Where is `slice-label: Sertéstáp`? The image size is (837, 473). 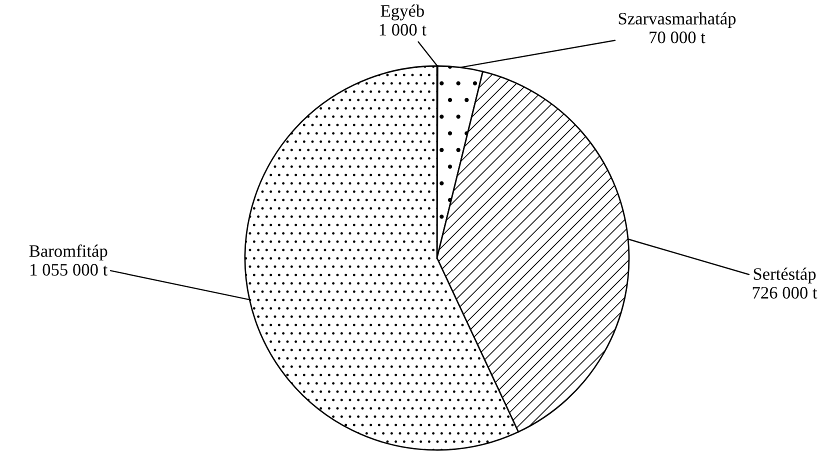 slice-label: Sertéstáp is located at coordinates (785, 276).